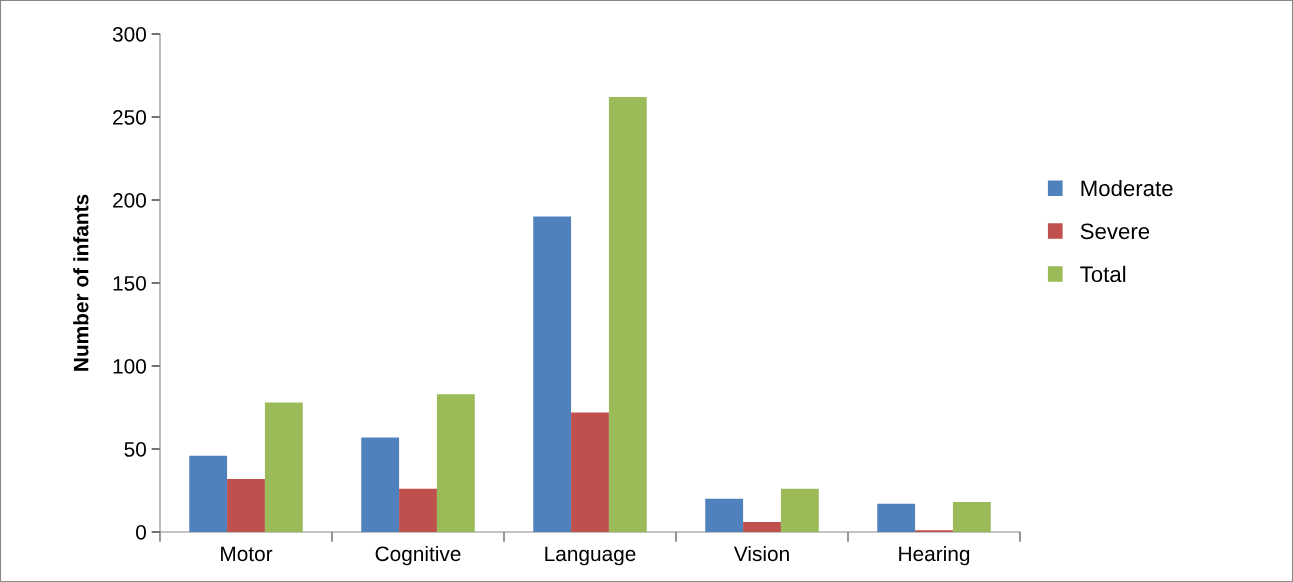 The height and width of the screenshot is (582, 1293). Describe the element at coordinates (129, 117) in the screenshot. I see `y-tick-label: 250` at that location.